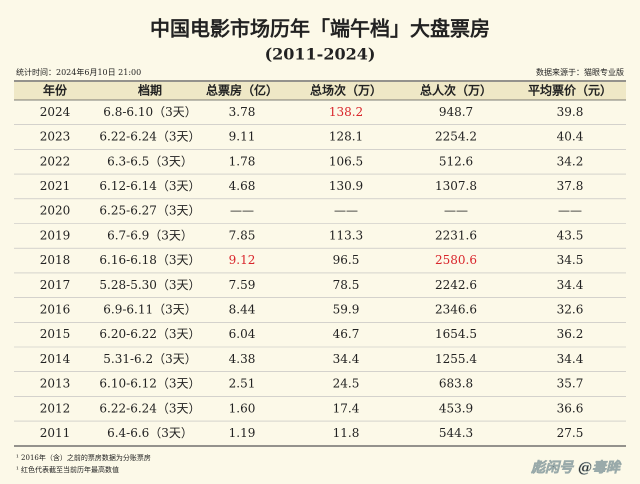  I want to click on column-header: 总场次（万）, so click(346, 90).